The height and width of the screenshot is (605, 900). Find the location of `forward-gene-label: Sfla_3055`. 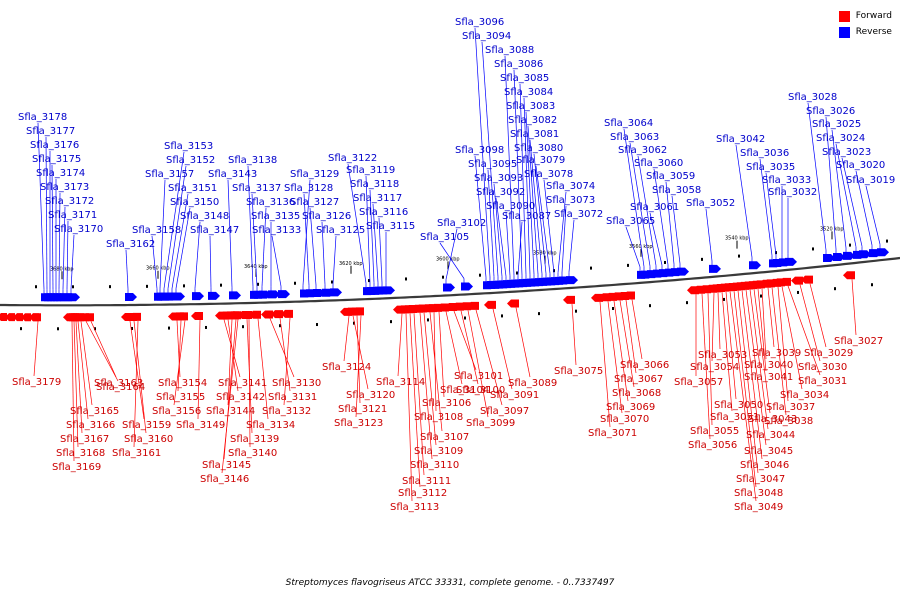

forward-gene-label: Sfla_3055 is located at coordinates (714, 431).